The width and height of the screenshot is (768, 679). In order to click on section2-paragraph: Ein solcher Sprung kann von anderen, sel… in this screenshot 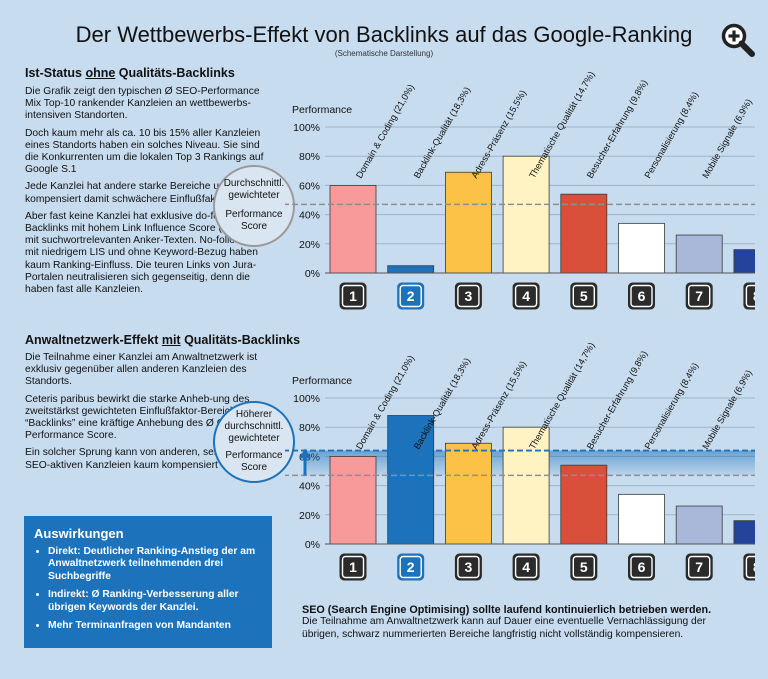, I will do `click(141, 459)`.